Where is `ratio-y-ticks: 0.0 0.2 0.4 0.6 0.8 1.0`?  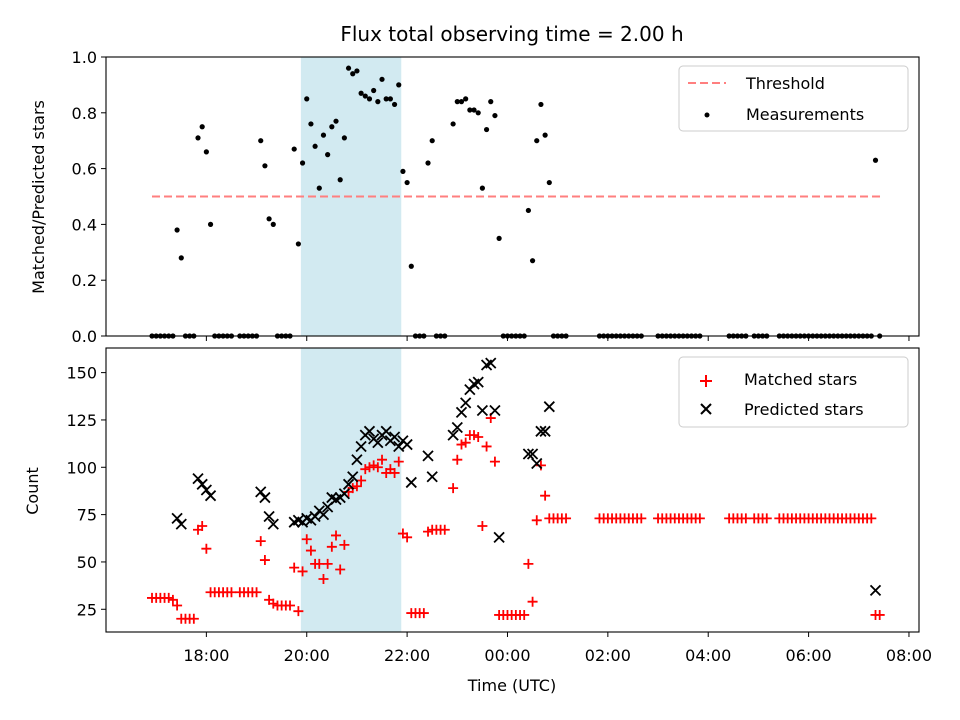 ratio-y-ticks: 0.0 0.2 0.4 0.6 0.8 1.0 is located at coordinates (89, 197).